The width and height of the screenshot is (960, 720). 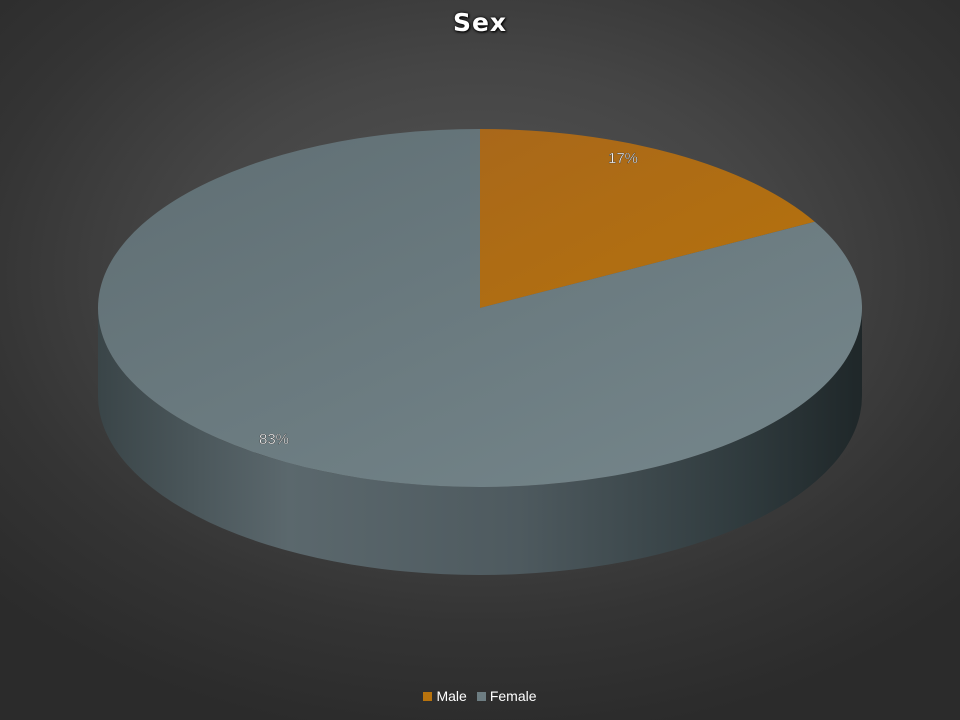 What do you see at coordinates (623, 158) in the screenshot?
I see `slice-label-male: 17%` at bounding box center [623, 158].